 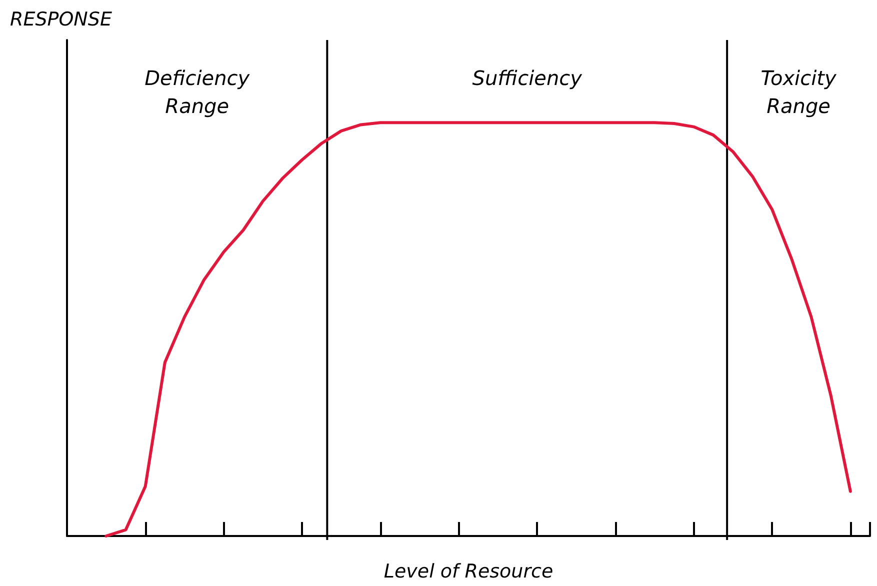 What do you see at coordinates (469, 571) in the screenshot?
I see `x-axis-title: Level of Resource` at bounding box center [469, 571].